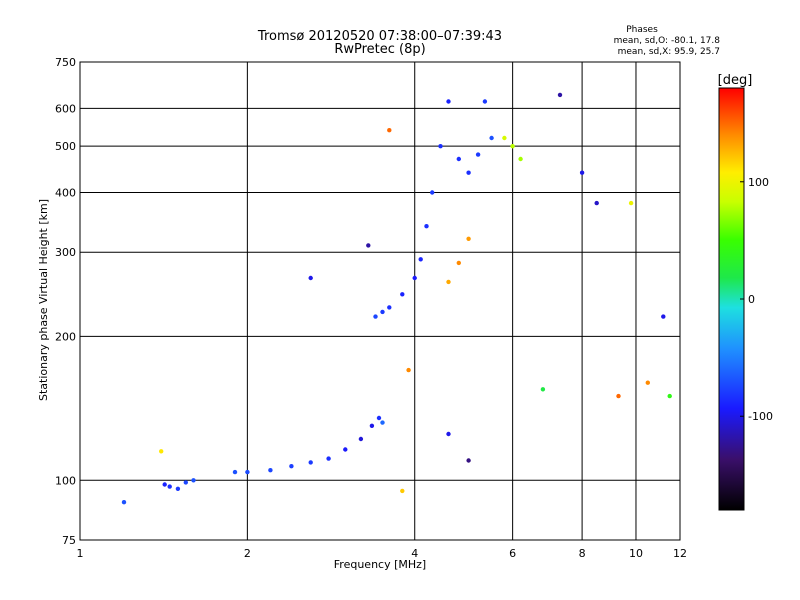 The height and width of the screenshot is (600, 800). Describe the element at coordinates (756, 299) in the screenshot. I see `colorbar-ticks: 100 0 -100` at that location.